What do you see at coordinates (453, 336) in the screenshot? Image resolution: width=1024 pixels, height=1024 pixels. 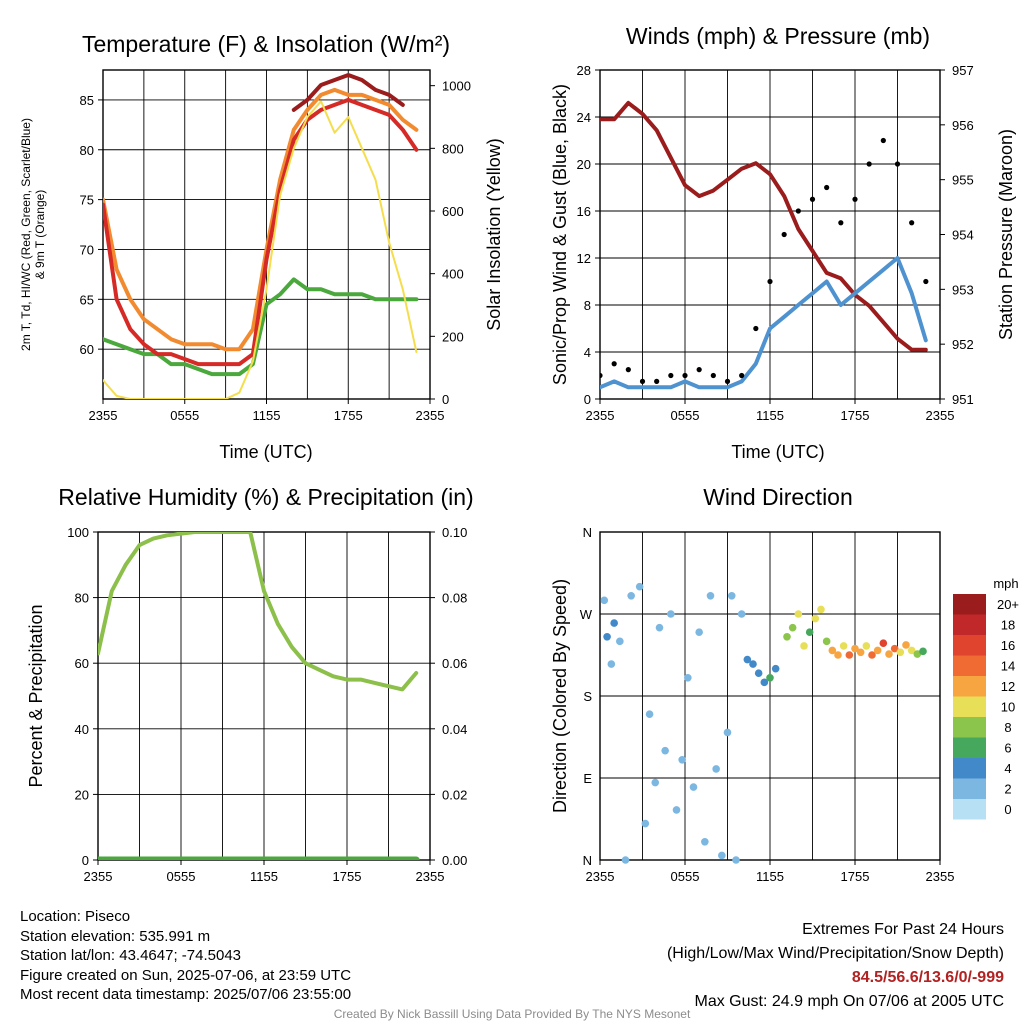 I see `y-tick-label-right: 200` at bounding box center [453, 336].